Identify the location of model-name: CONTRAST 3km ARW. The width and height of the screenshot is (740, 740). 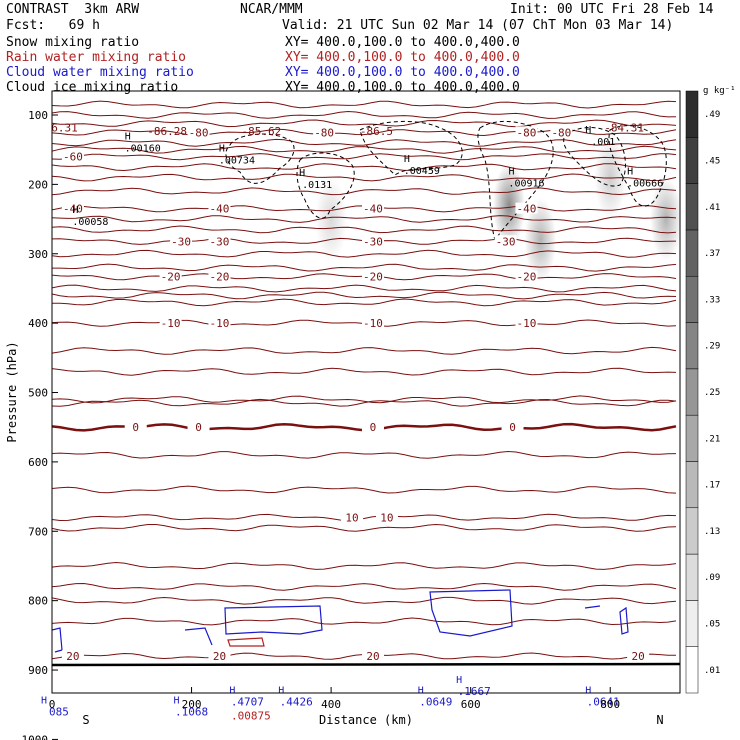
(73, 9).